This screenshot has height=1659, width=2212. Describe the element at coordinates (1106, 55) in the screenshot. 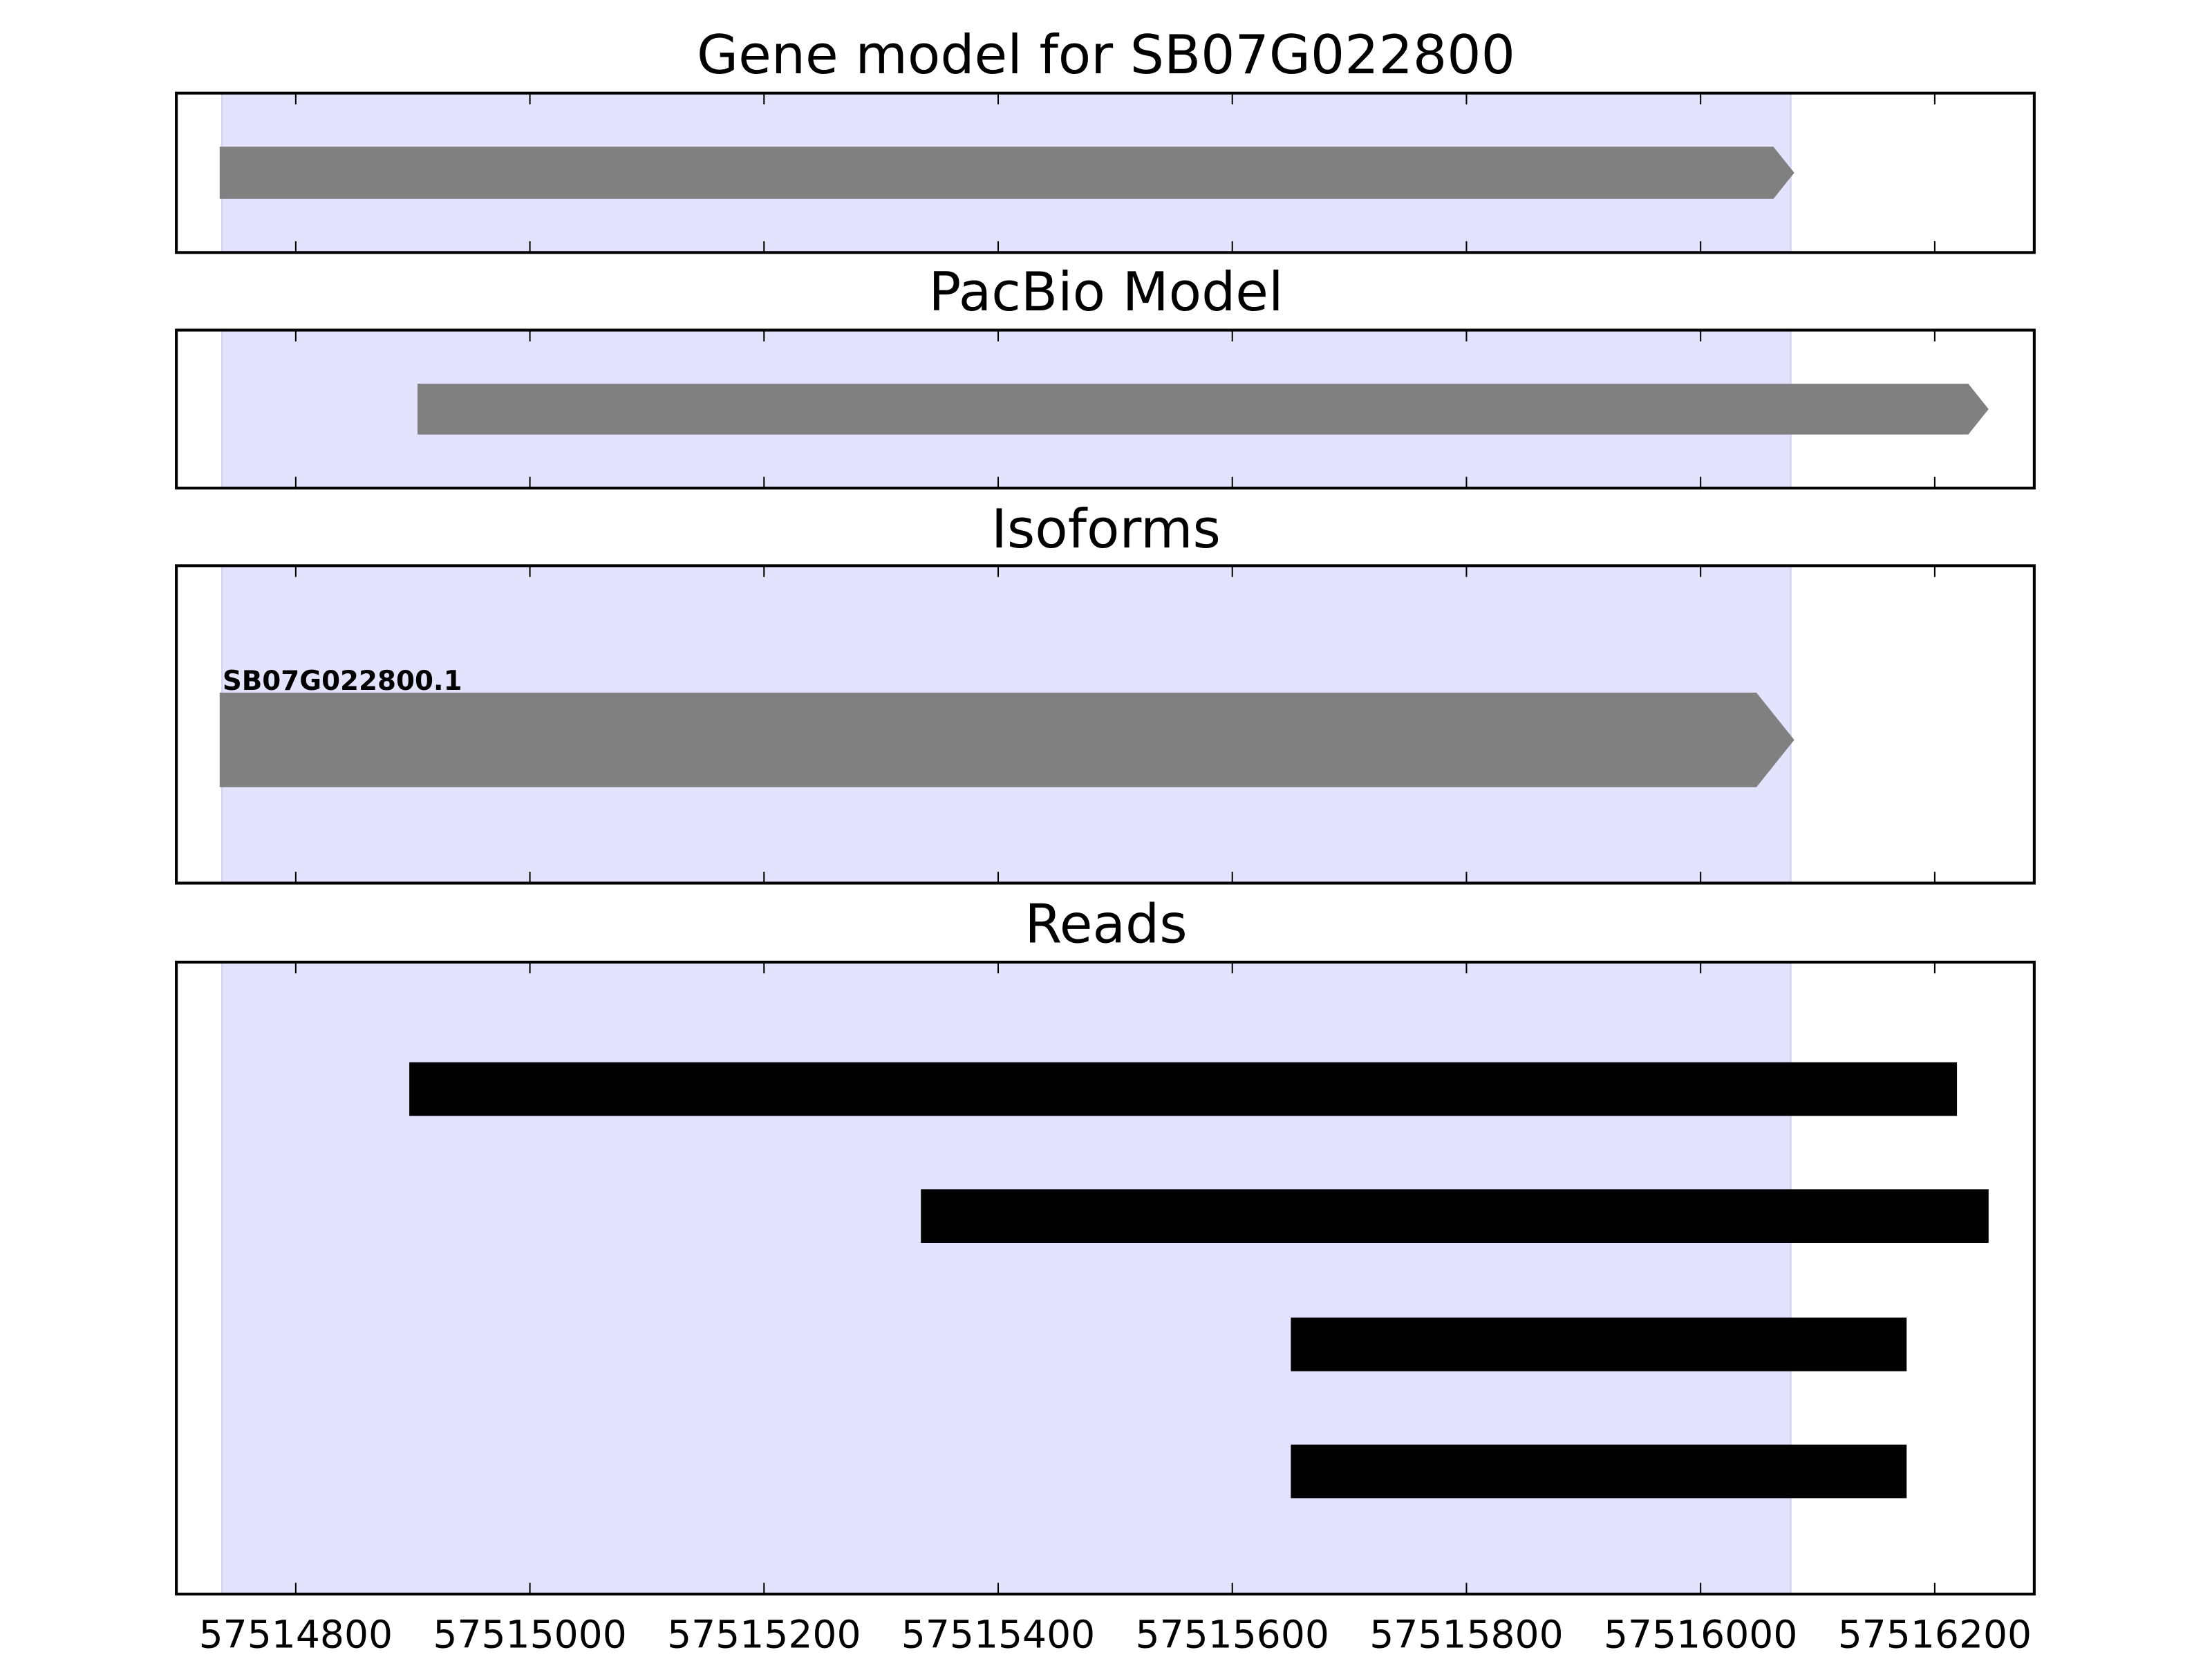

I see `panel-title-gene-model: Gene model for SB07G022800` at that location.